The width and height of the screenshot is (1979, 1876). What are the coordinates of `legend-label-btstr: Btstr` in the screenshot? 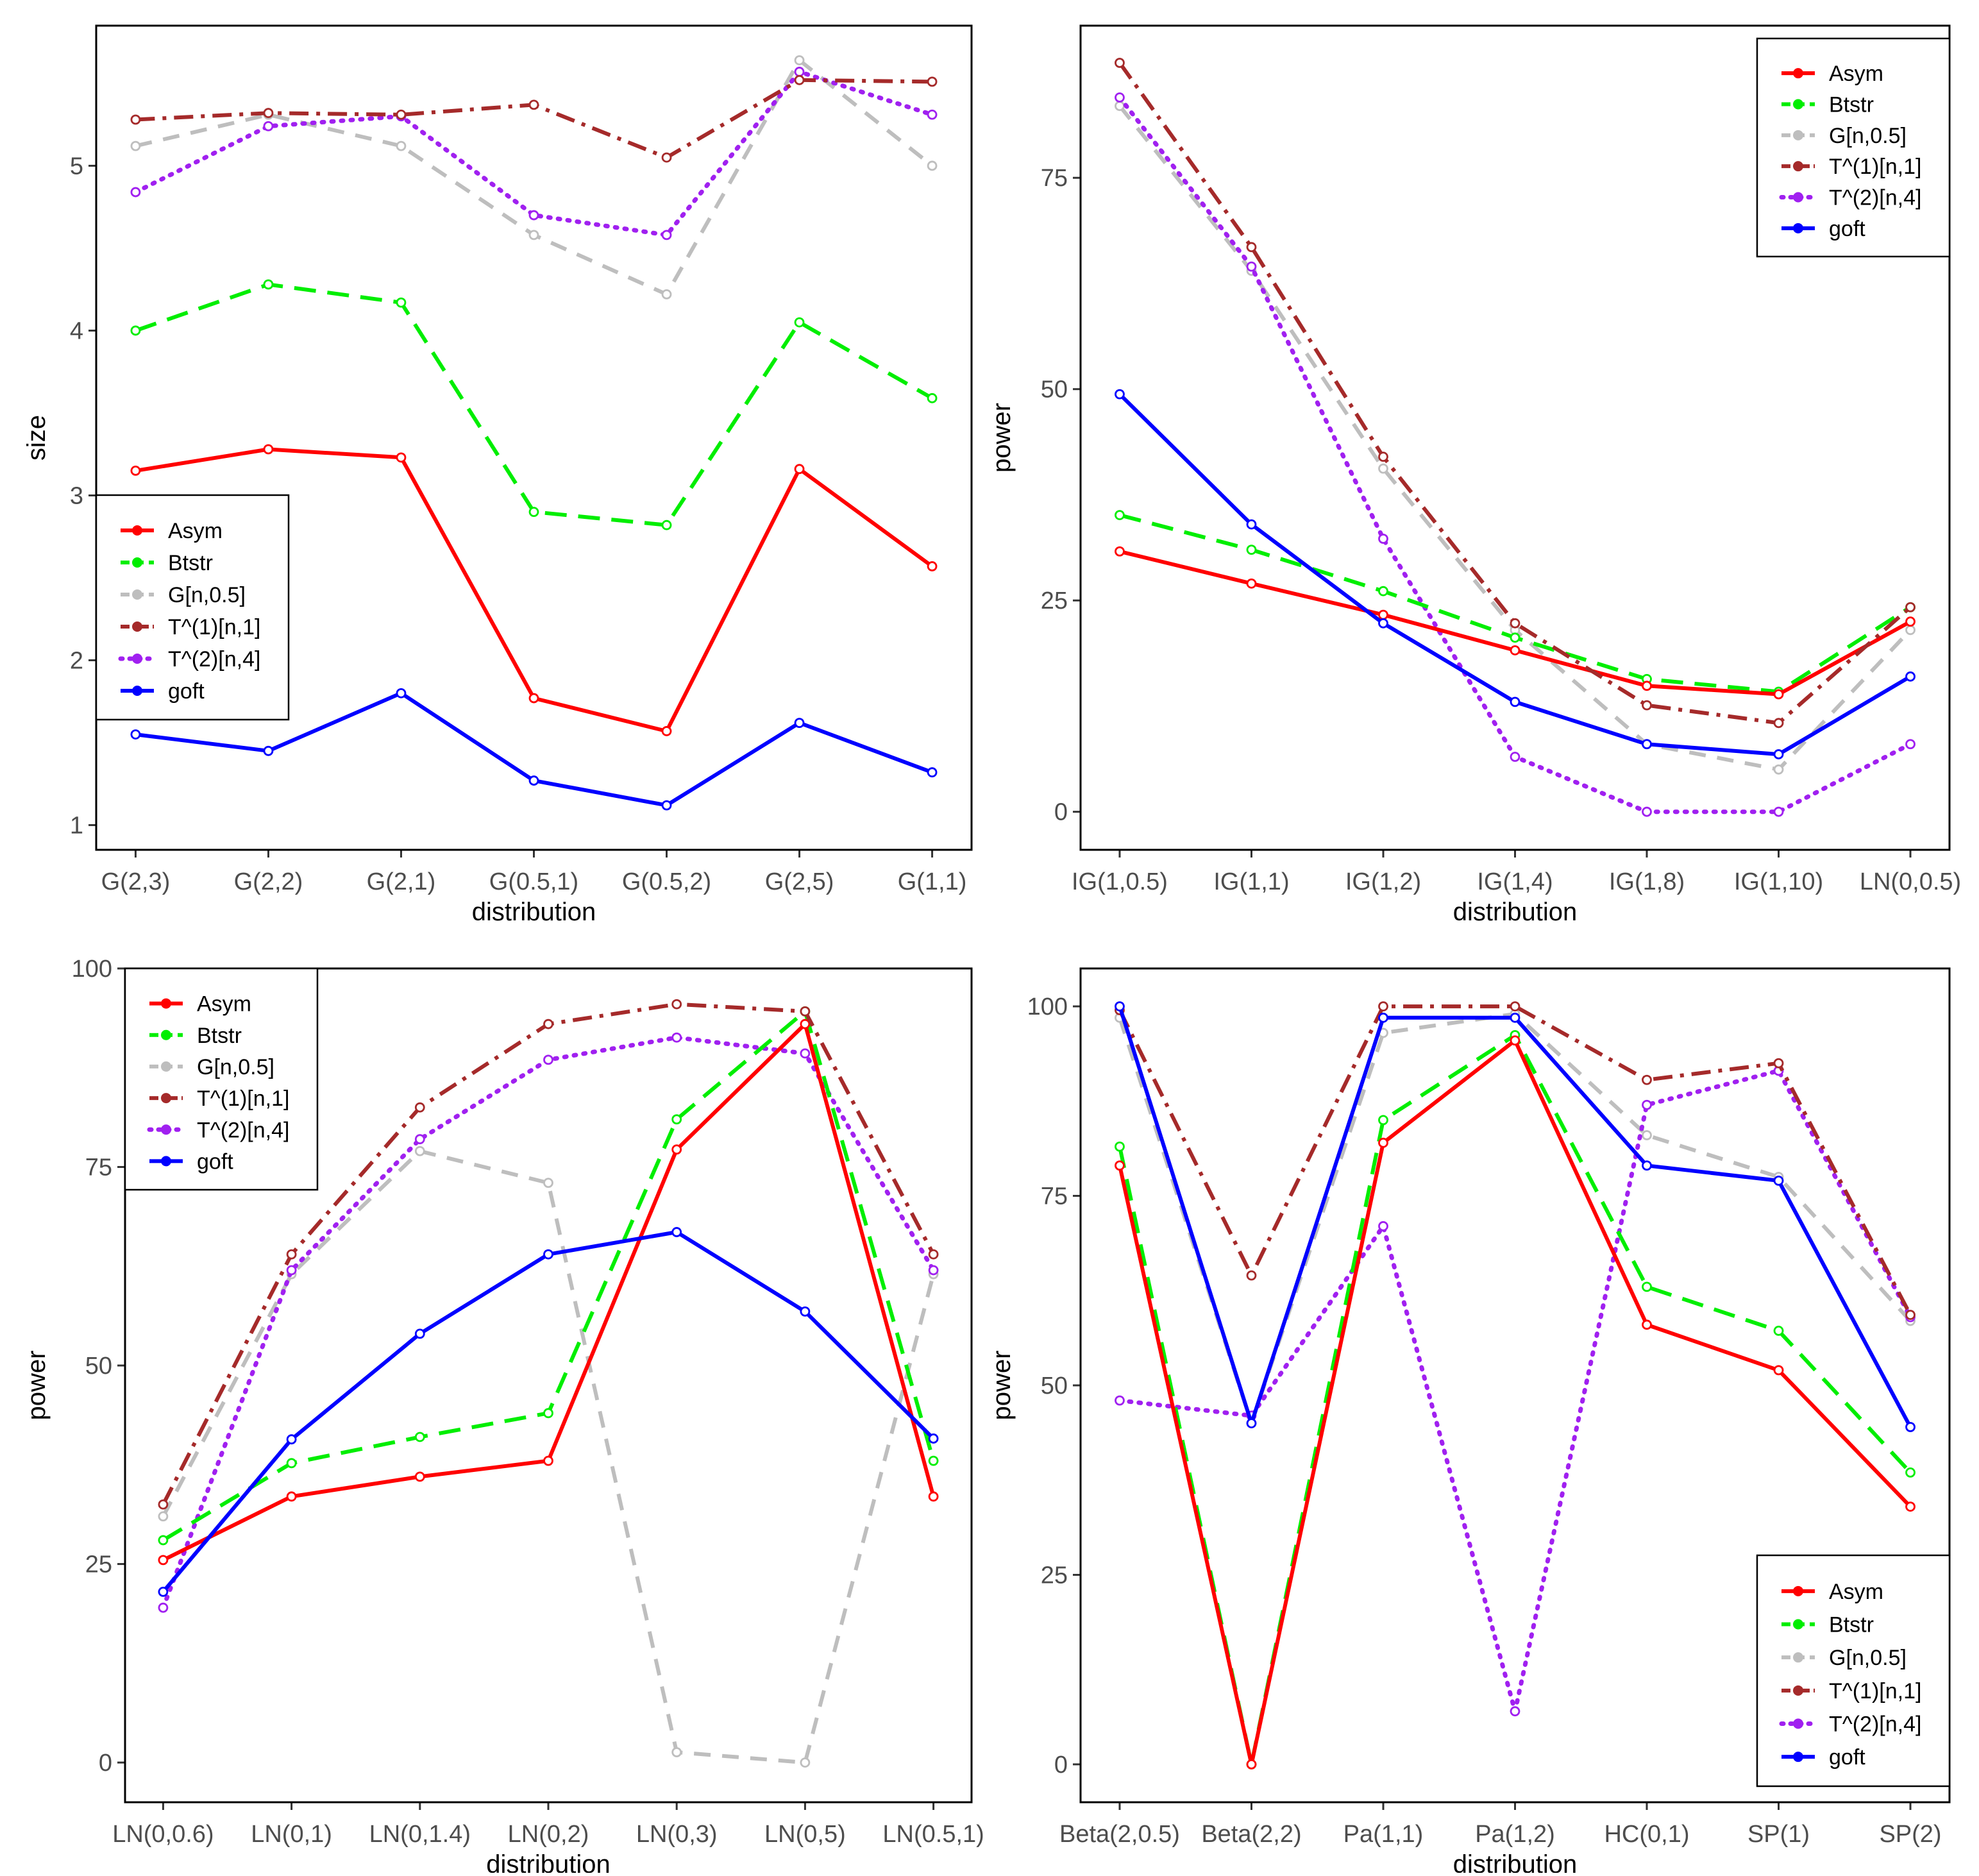 It's located at (1851, 1625).